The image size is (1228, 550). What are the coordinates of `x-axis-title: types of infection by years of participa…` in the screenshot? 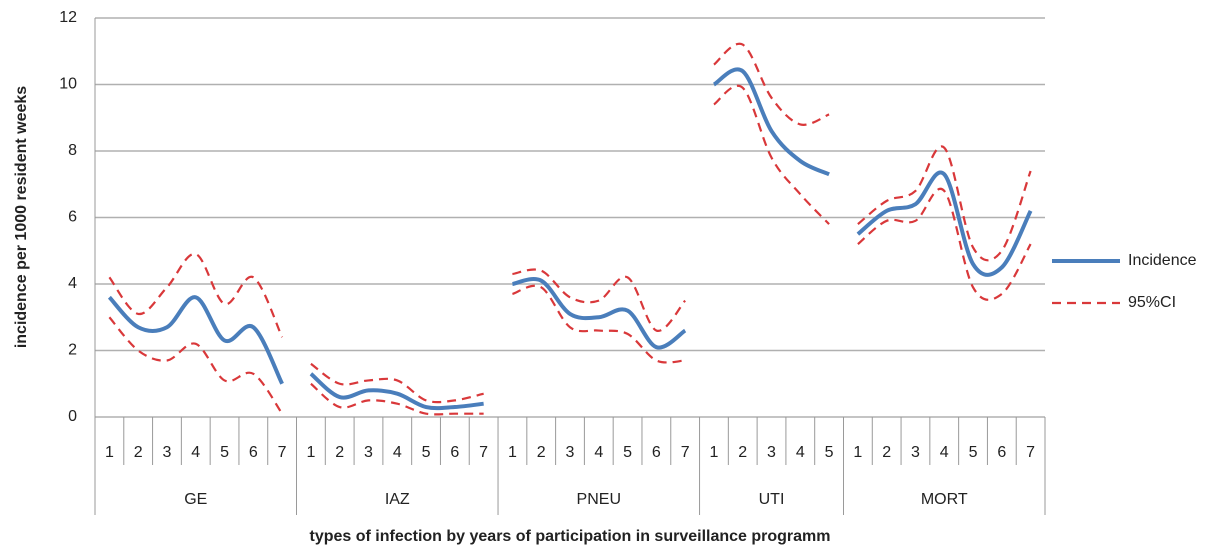 It's located at (569, 536).